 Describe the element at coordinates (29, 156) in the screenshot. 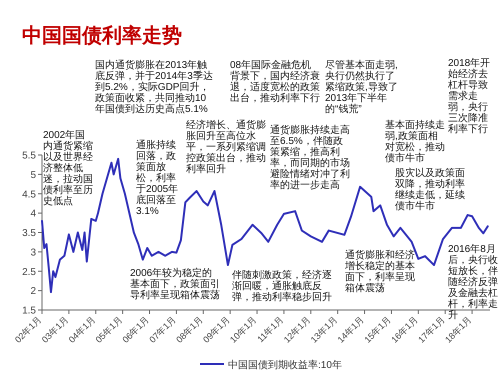

I see `y-tick-label: 5.5` at that location.